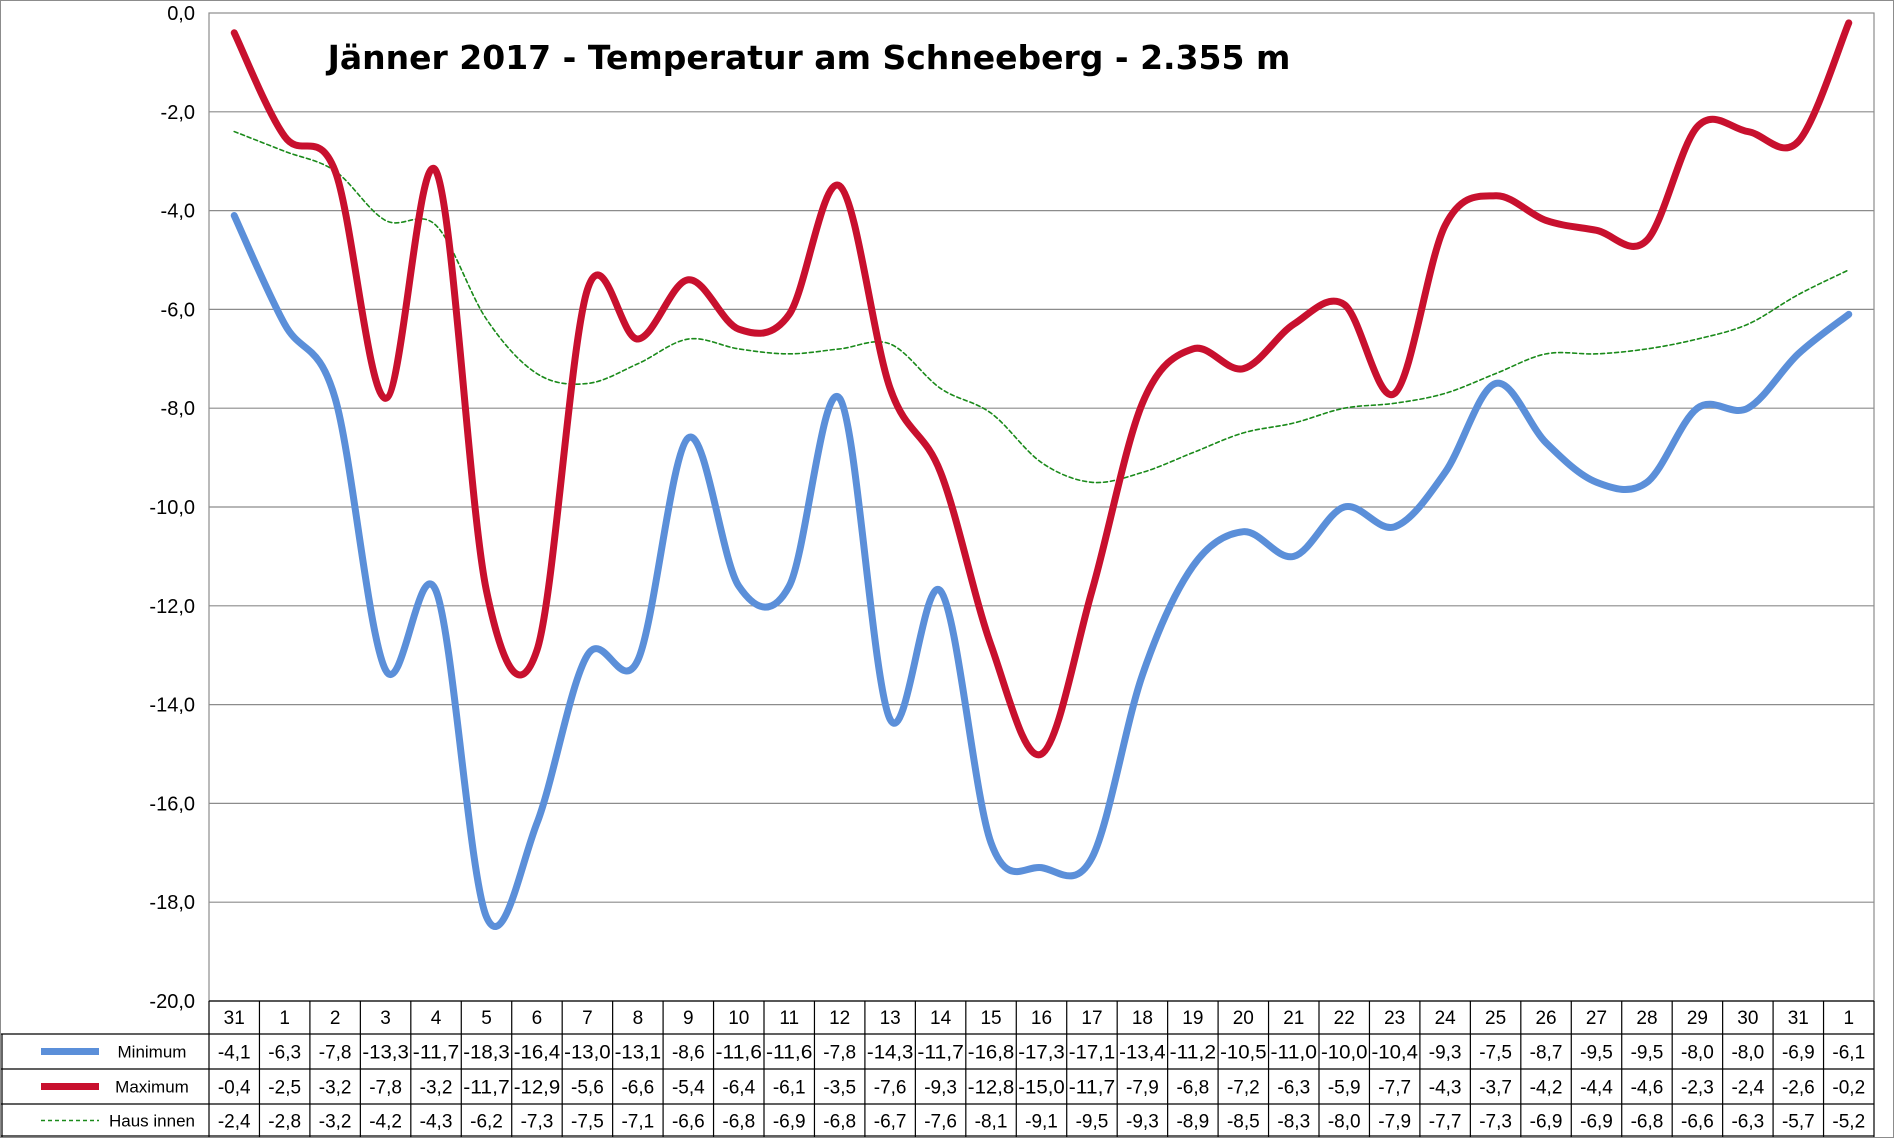 This screenshot has width=1894, height=1142. What do you see at coordinates (1041, 1122) in the screenshot?
I see `data-table-value: -9,1` at bounding box center [1041, 1122].